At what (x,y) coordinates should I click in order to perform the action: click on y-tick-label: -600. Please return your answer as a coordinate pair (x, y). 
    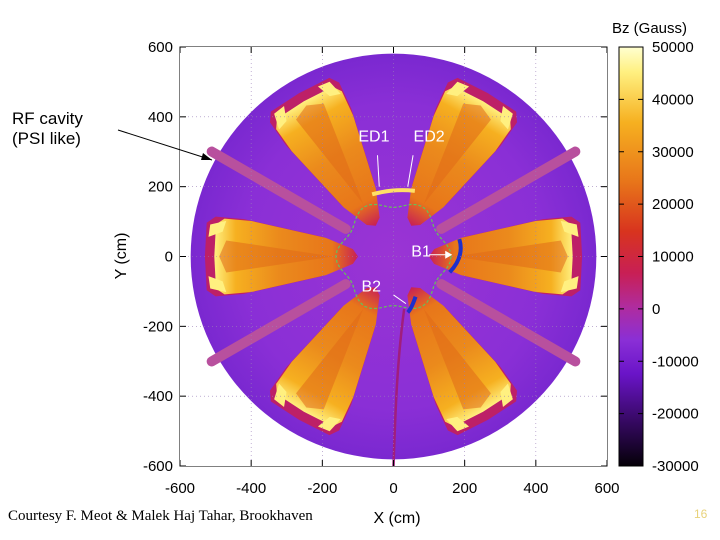
    Looking at the image, I should click on (158, 466).